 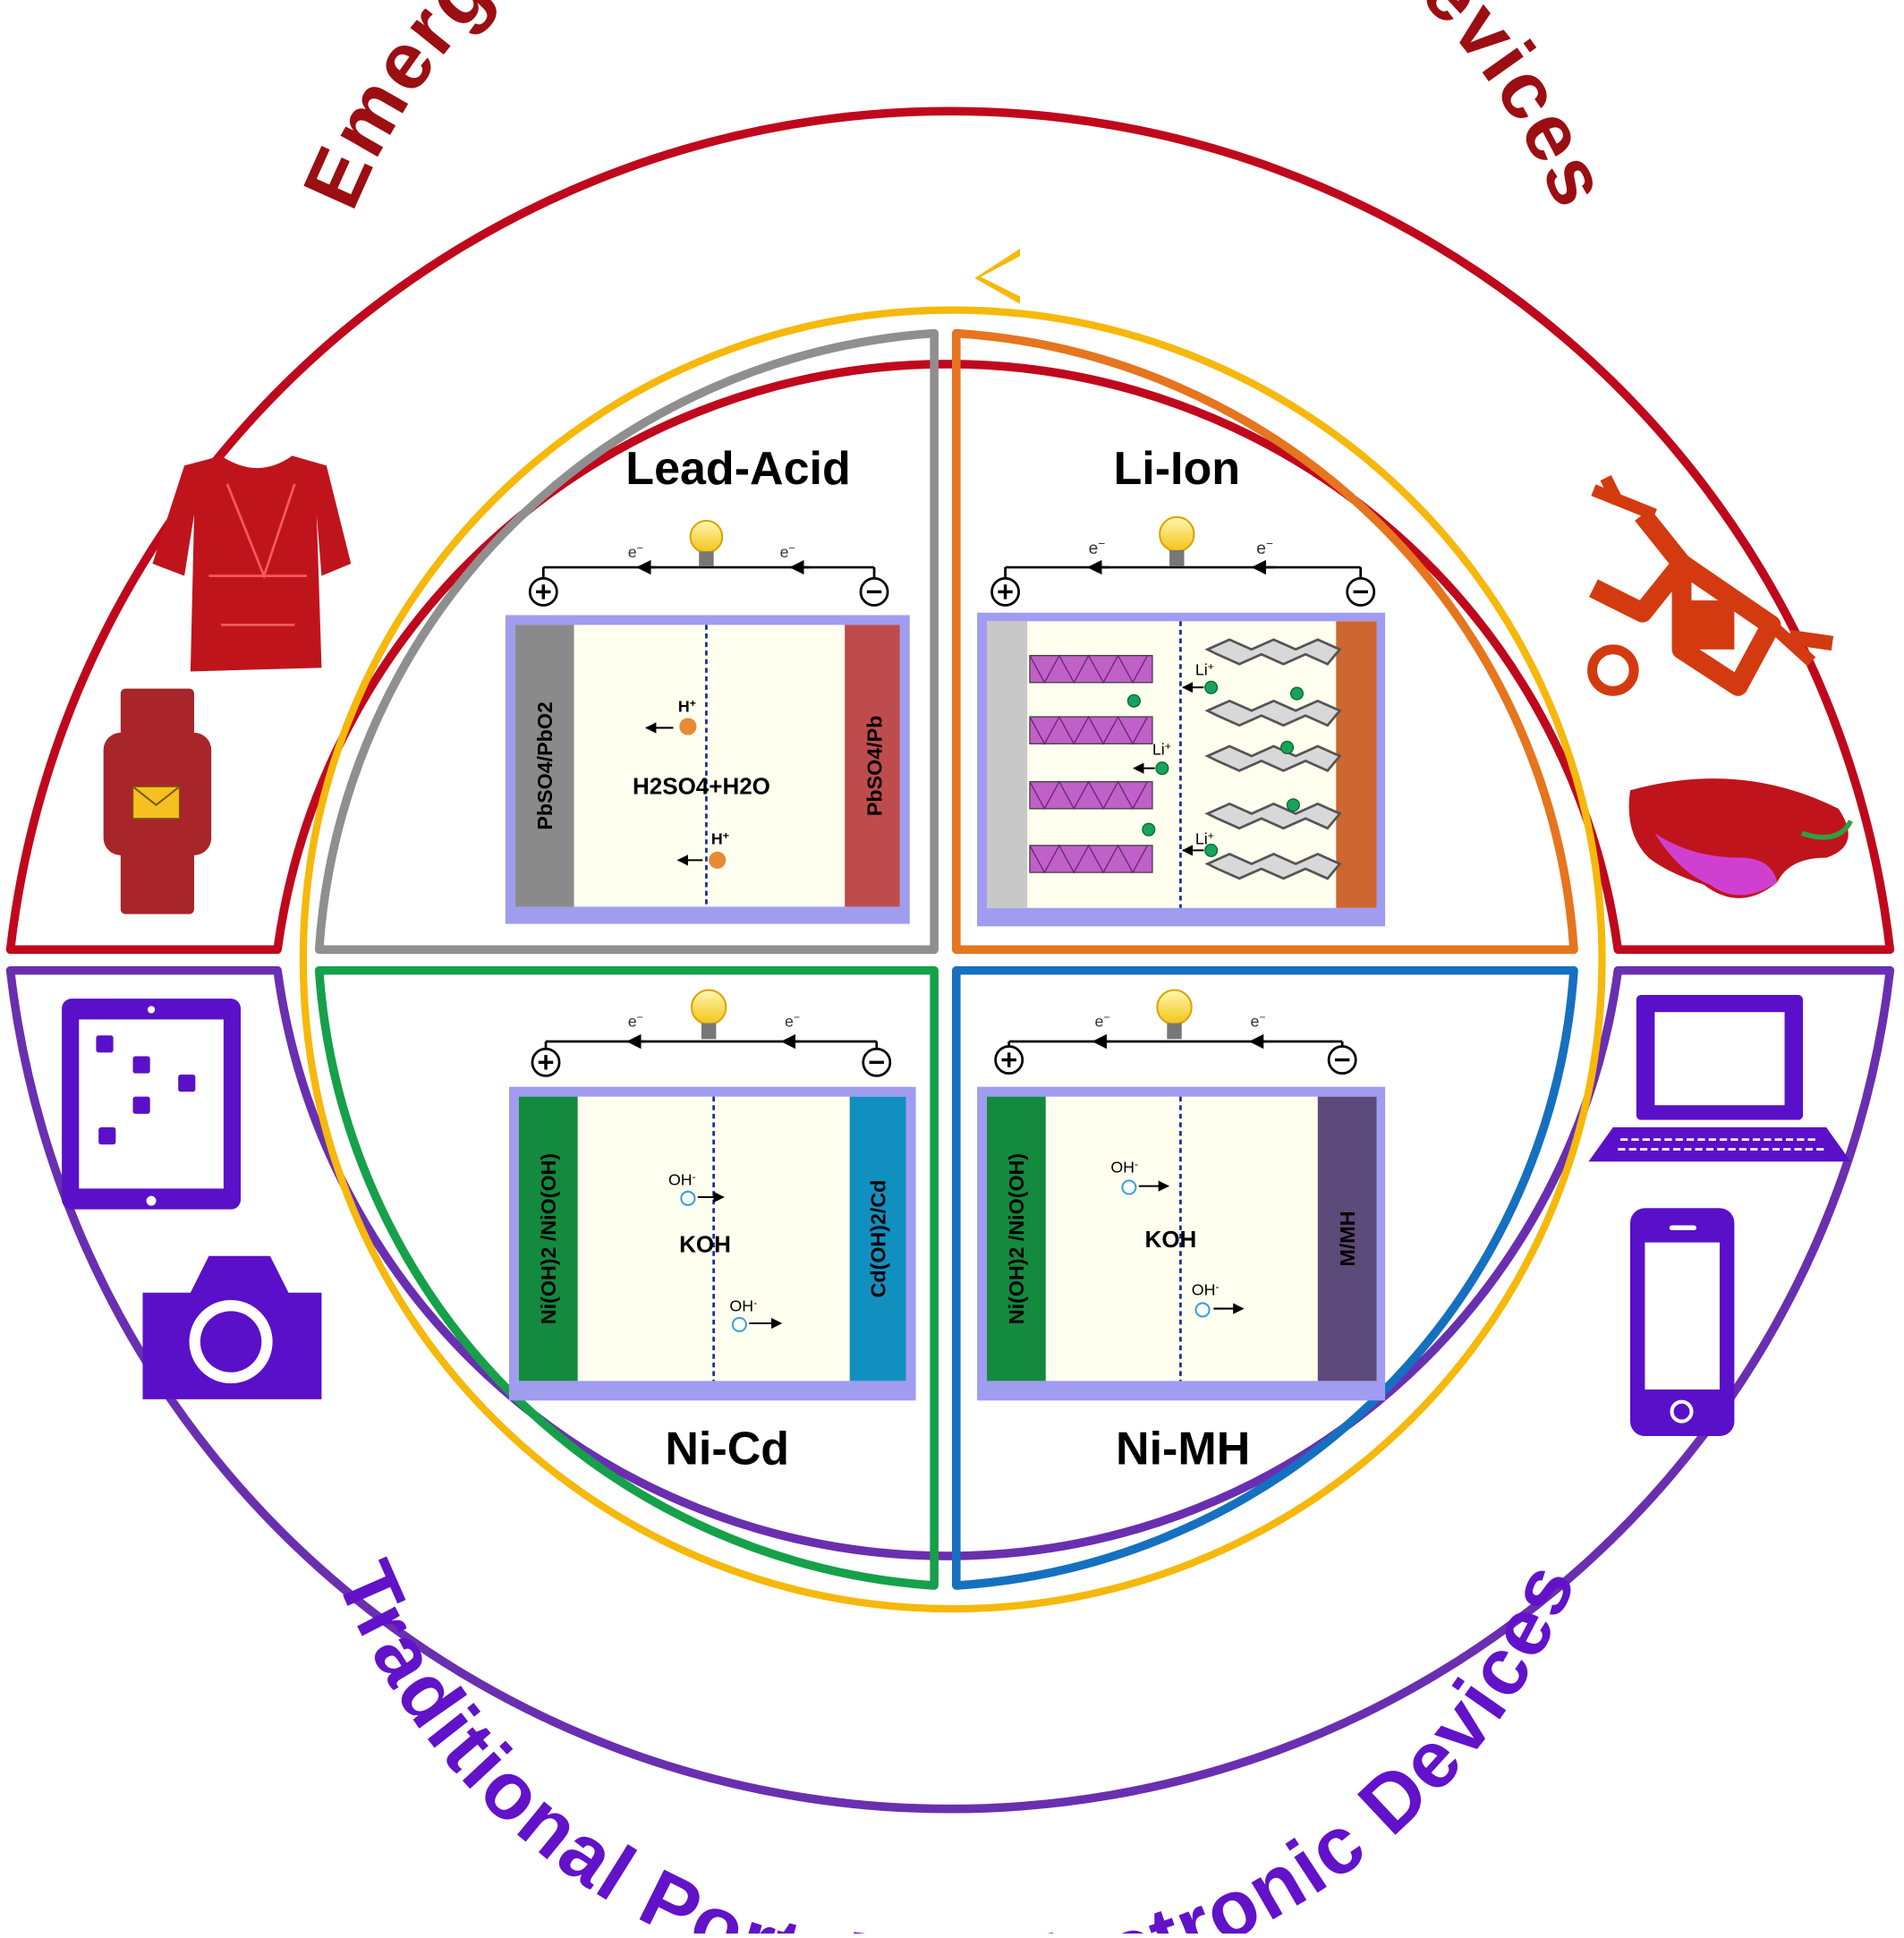 What do you see at coordinates (1171, 1239) in the screenshot?
I see `ni-mh-electrolyte-label: KOH` at bounding box center [1171, 1239].